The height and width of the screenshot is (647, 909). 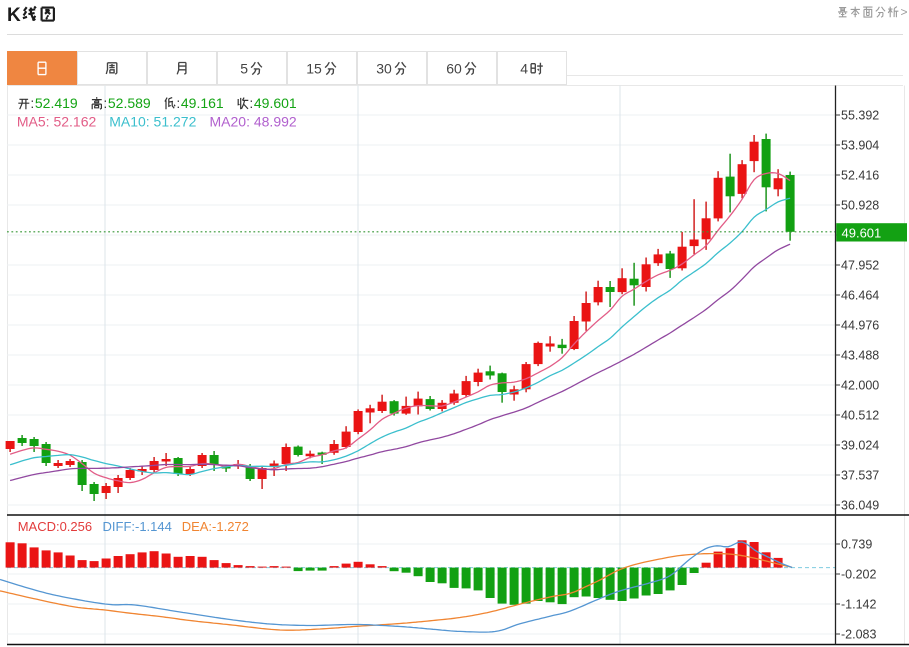 What do you see at coordinates (860, 416) in the screenshot?
I see `svg-text: 40.512` at bounding box center [860, 416].